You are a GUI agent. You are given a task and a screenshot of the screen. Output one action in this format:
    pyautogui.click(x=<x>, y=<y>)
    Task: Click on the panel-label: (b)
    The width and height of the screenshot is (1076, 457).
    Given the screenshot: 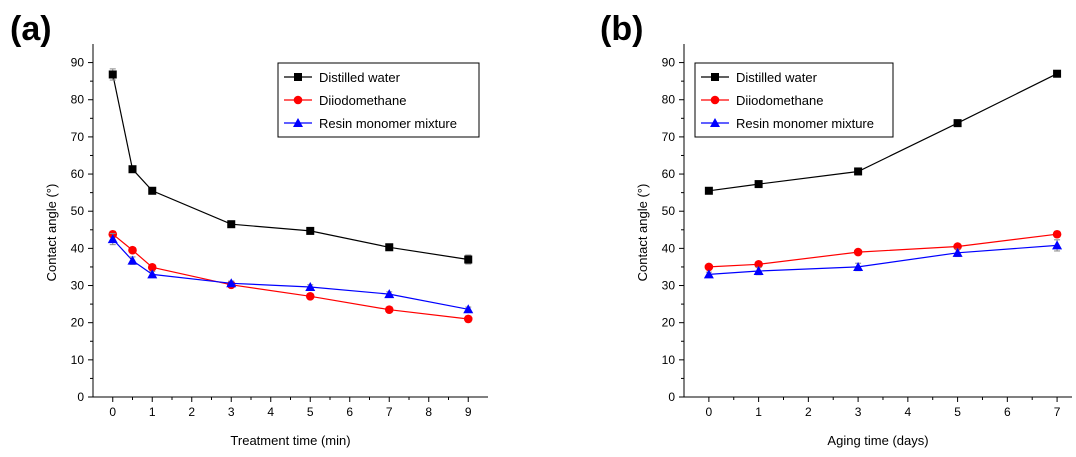 What is the action you would take?
    pyautogui.click(x=621, y=29)
    